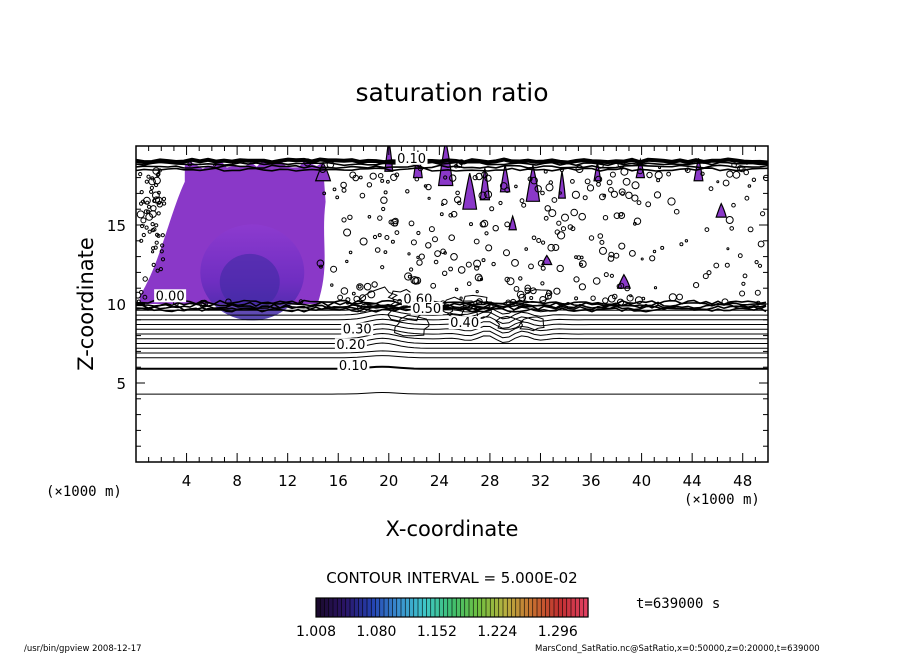 Image resolution: width=904 pixels, height=654 pixels. What do you see at coordinates (116, 305) in the screenshot?
I see `y-tick-label: 10` at bounding box center [116, 305].